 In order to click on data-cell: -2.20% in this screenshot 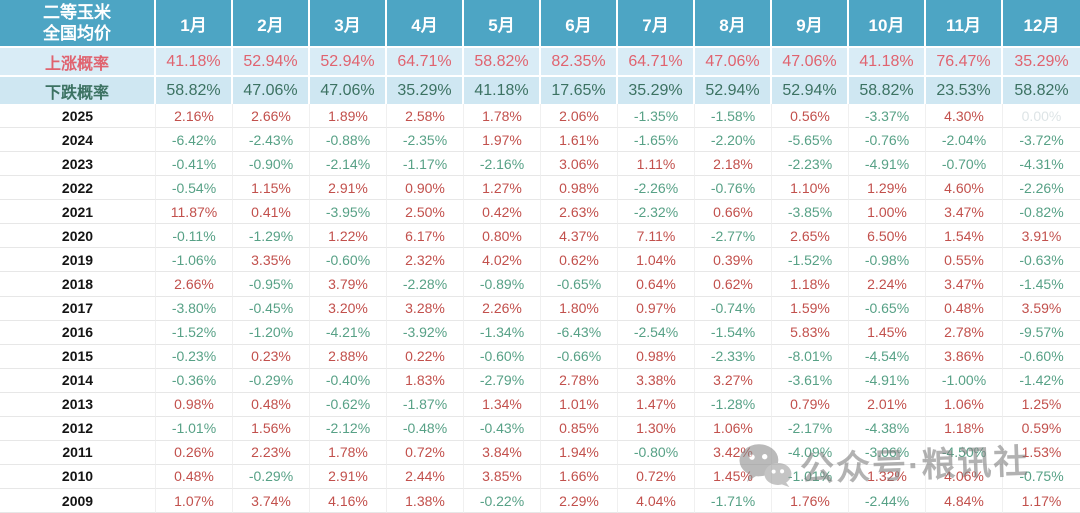, I will do `click(733, 140)`.